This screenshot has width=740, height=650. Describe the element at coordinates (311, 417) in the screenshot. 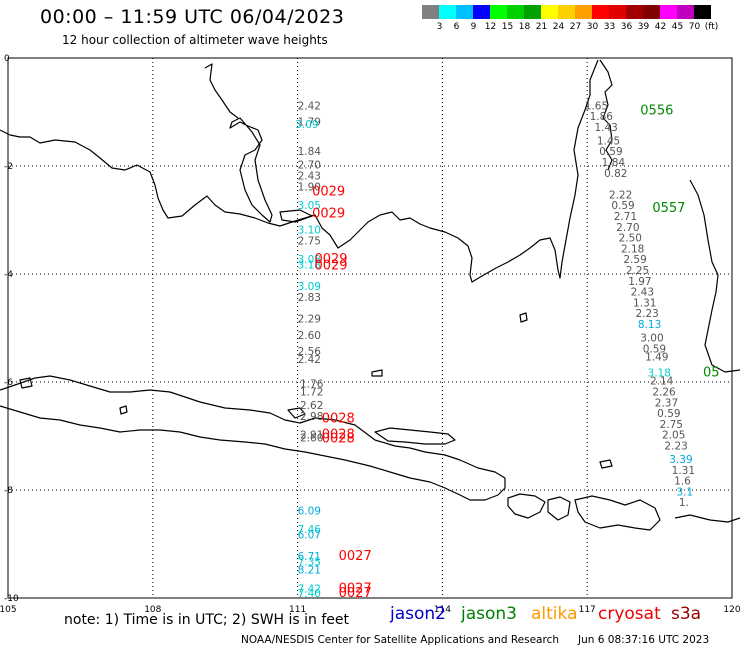

I see `wave-height-value: 2.98` at that location.